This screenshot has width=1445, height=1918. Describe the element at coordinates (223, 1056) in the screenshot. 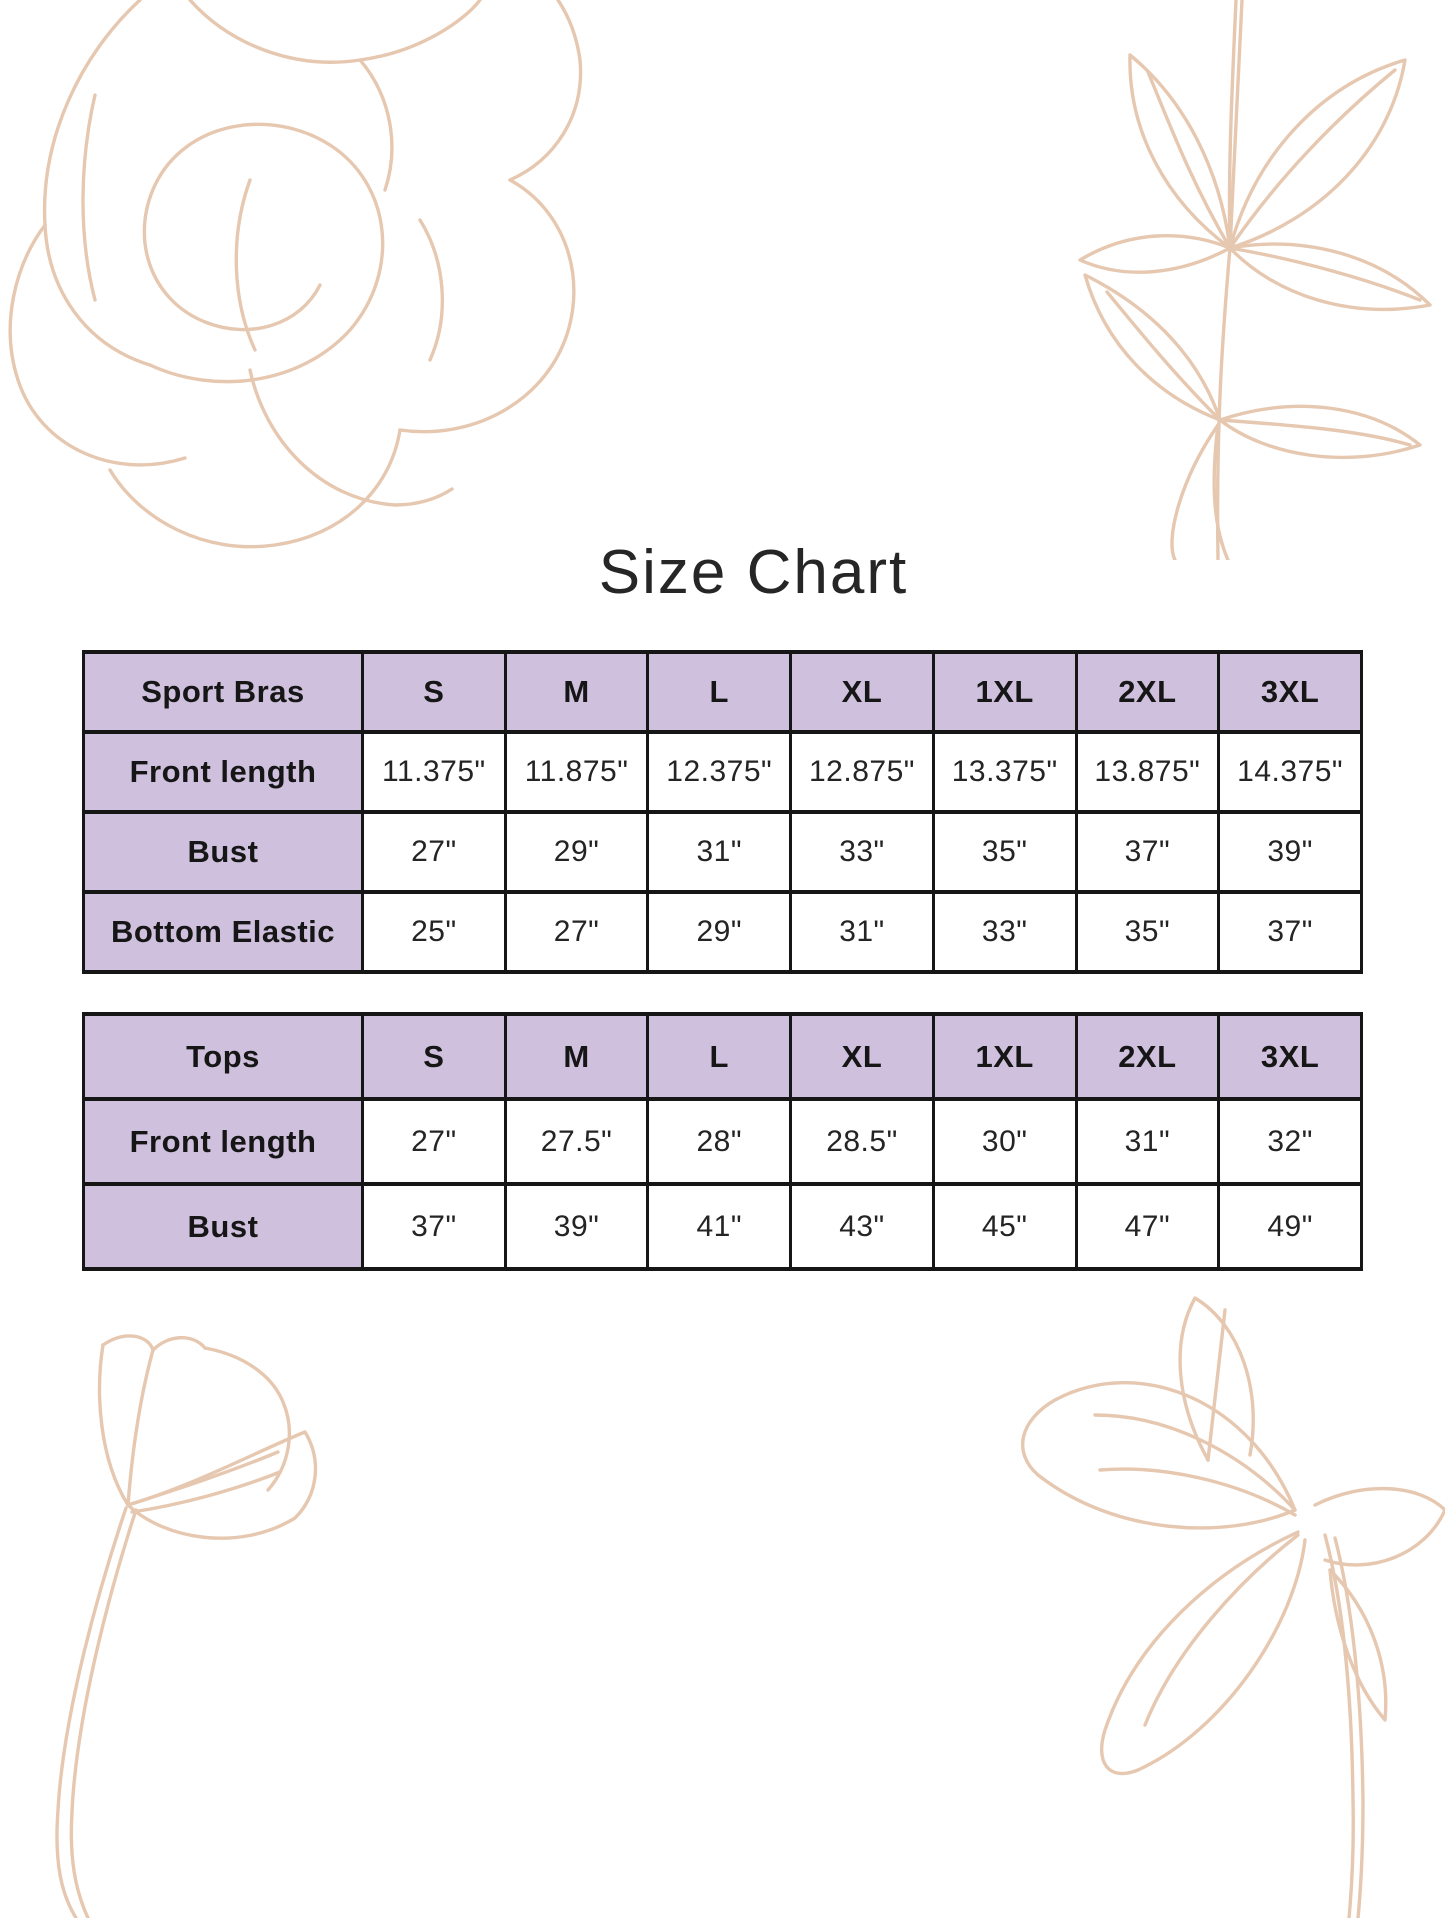

I see `table-corner-header: Tops` at that location.